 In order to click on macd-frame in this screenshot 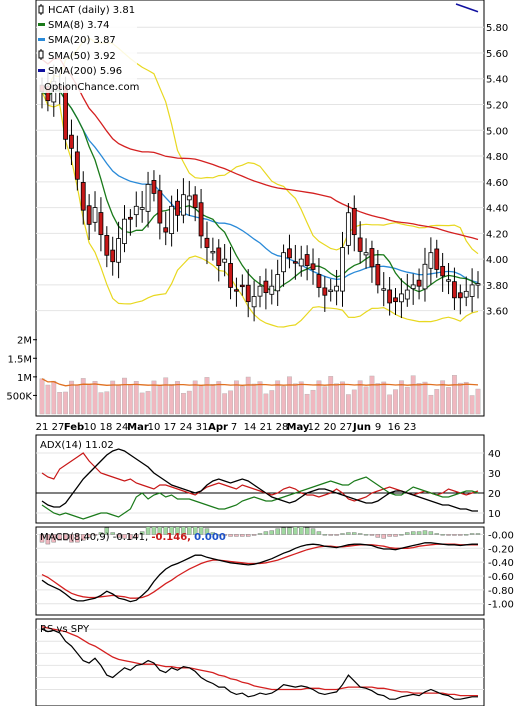, I will do `click(260, 571)`.